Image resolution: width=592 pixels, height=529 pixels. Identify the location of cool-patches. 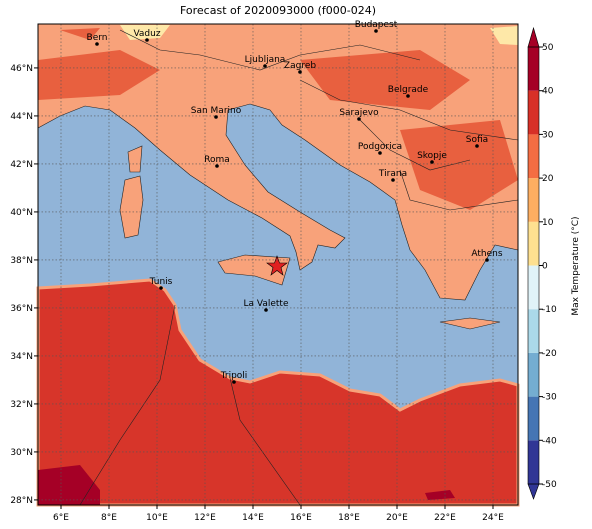
(319, 35).